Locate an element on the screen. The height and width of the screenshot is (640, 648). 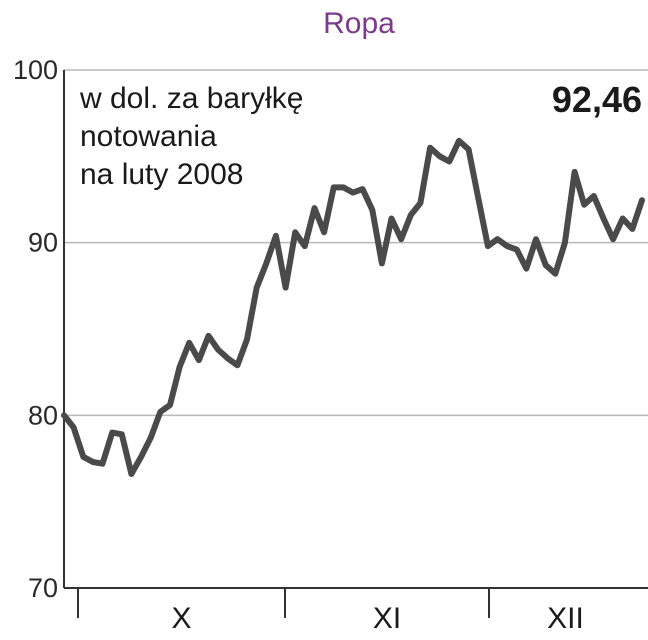
month-label-XII: XII is located at coordinates (565, 618).